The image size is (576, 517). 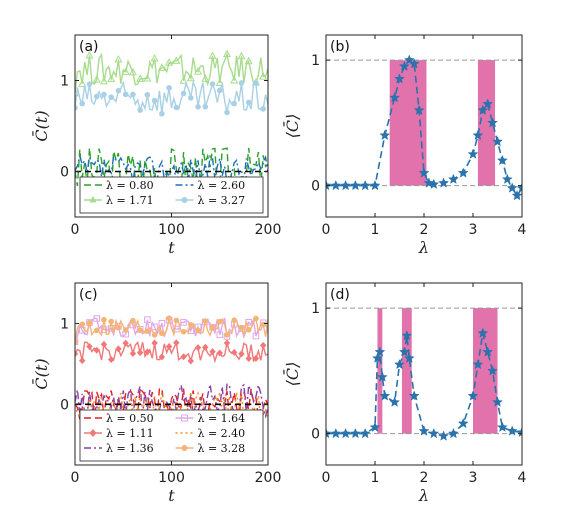 What do you see at coordinates (89, 47) in the screenshot?
I see `panel-label: (a)` at bounding box center [89, 47].